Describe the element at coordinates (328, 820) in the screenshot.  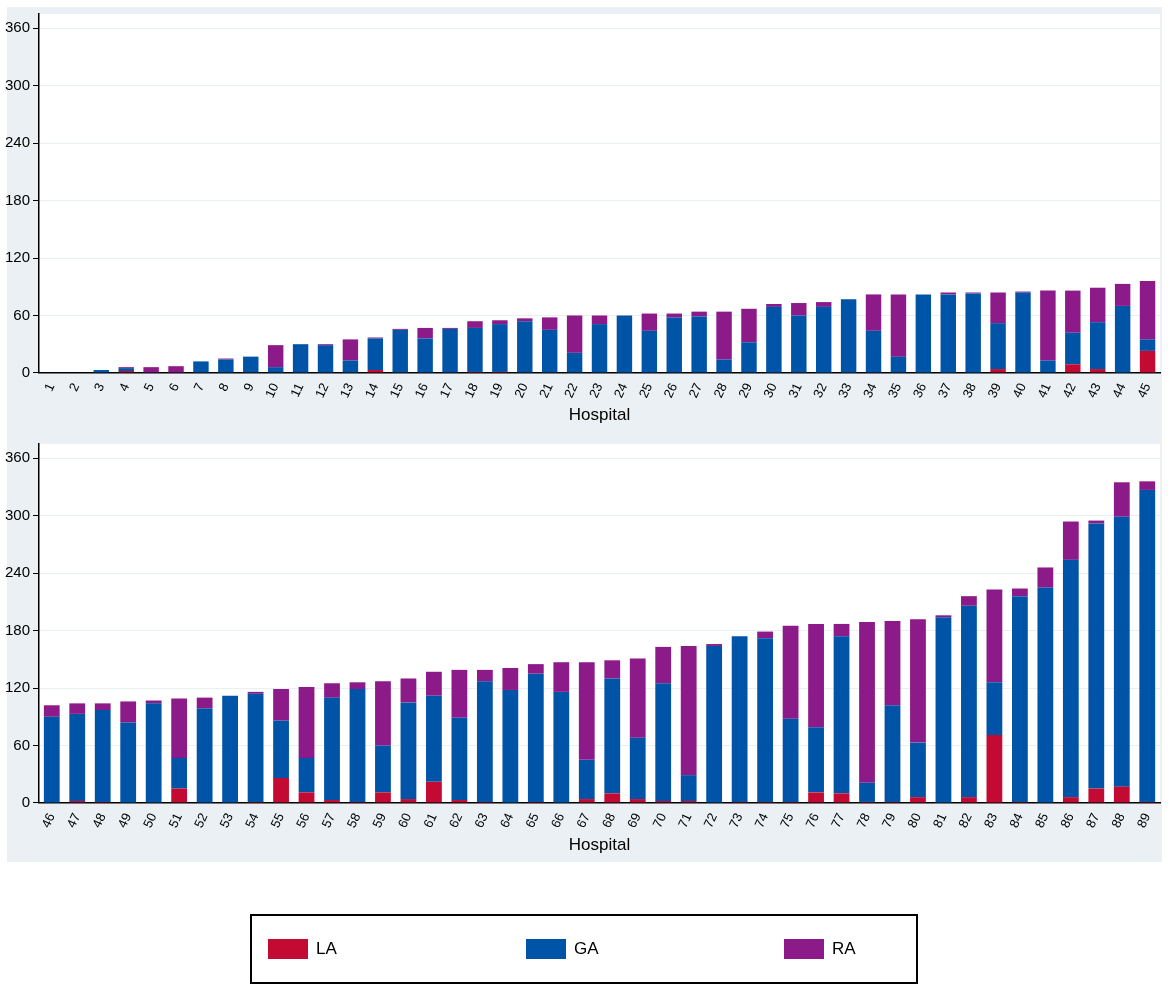
I see `x-tick-label: 57` at that location.